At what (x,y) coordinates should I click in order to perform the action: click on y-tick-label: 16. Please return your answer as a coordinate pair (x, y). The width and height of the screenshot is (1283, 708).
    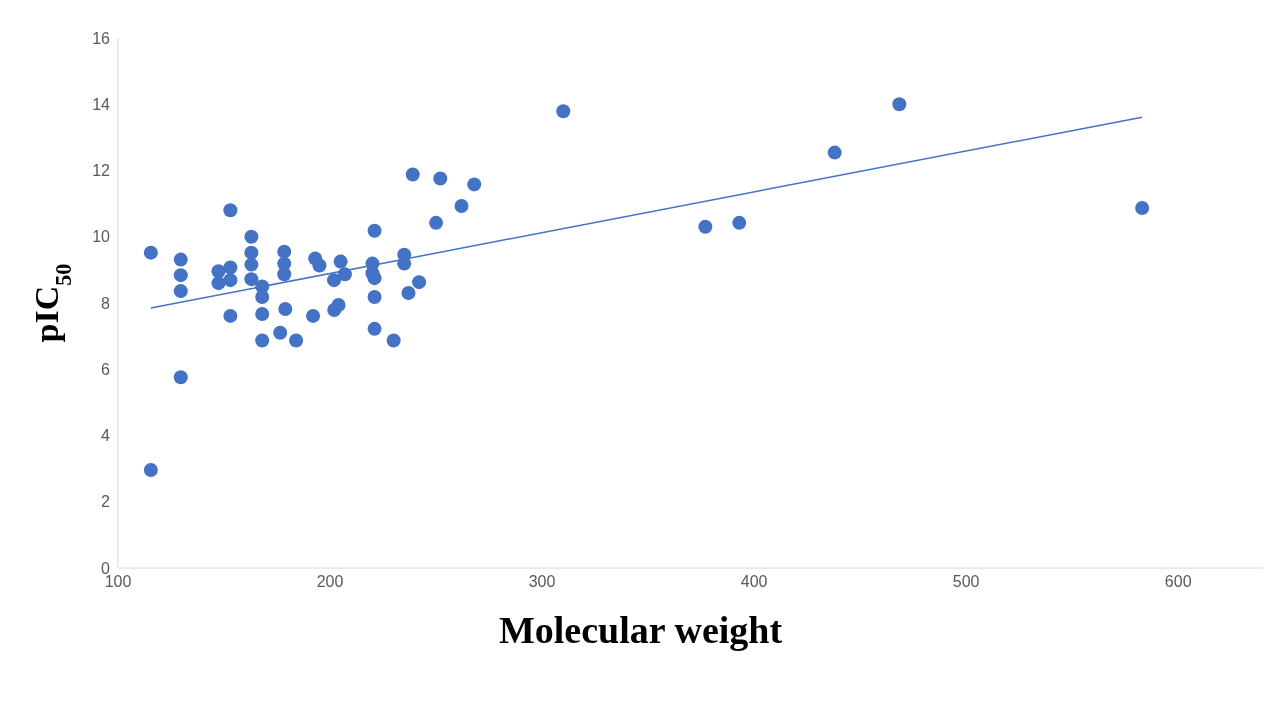
    Looking at the image, I should click on (101, 38).